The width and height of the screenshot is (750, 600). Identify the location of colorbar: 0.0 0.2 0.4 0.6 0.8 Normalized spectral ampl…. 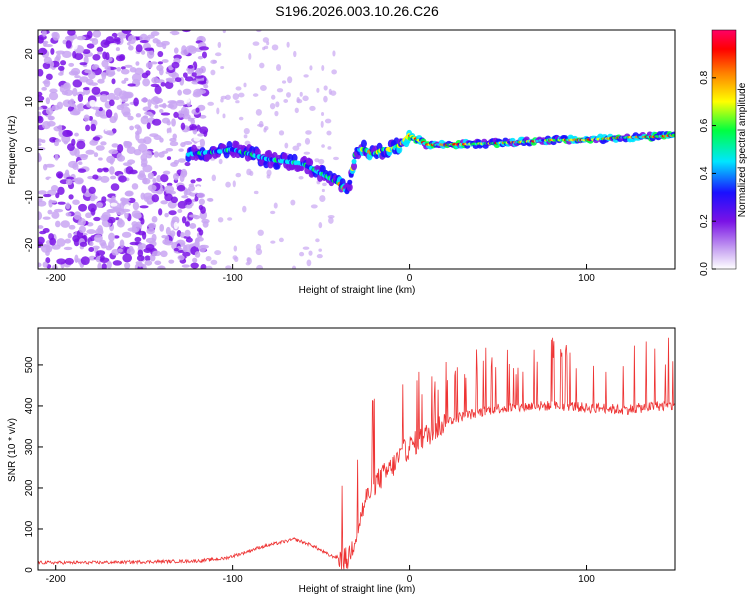
(723, 152).